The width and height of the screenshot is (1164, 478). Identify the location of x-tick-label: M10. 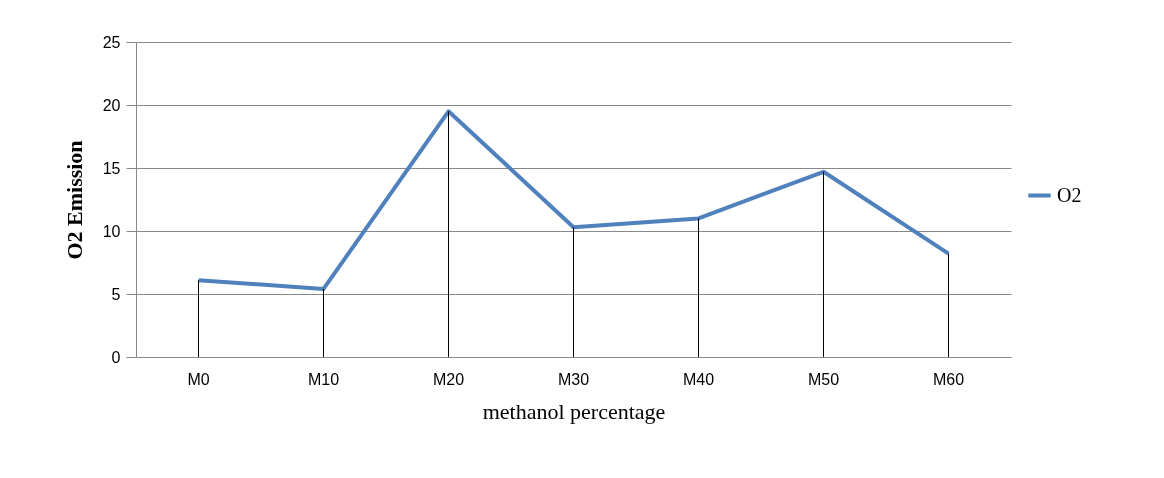
(323, 379).